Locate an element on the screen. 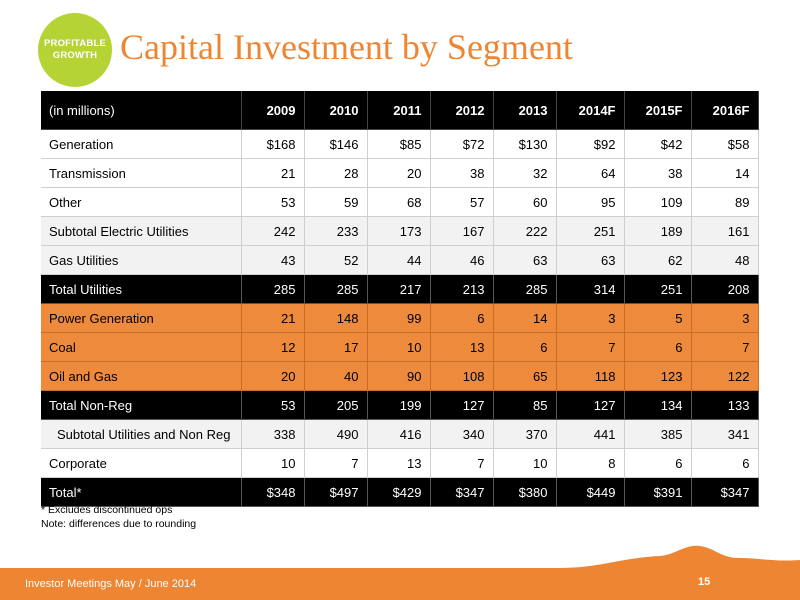 The image size is (800, 600). footnote-discontinued: * Excludes discontinued ops is located at coordinates (107, 510).